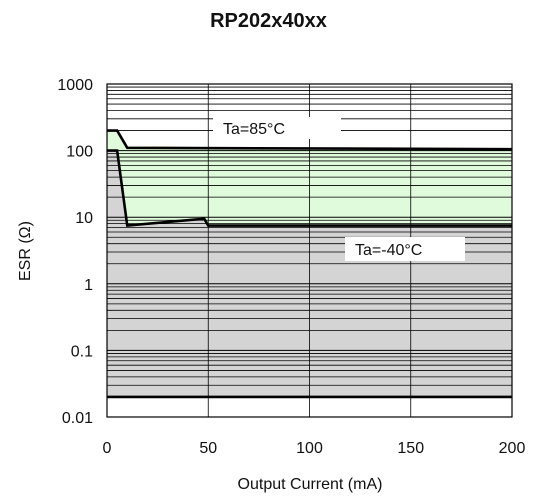  Describe the element at coordinates (309, 188) in the screenshot. I see `series-line-minus40c` at that location.